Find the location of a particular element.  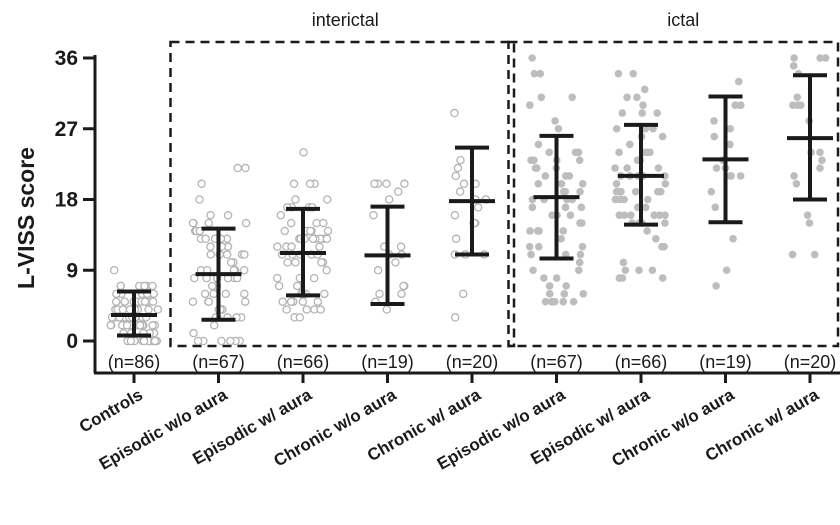

y-ticks: 0 9 18 27 36 is located at coordinates (75, 200).